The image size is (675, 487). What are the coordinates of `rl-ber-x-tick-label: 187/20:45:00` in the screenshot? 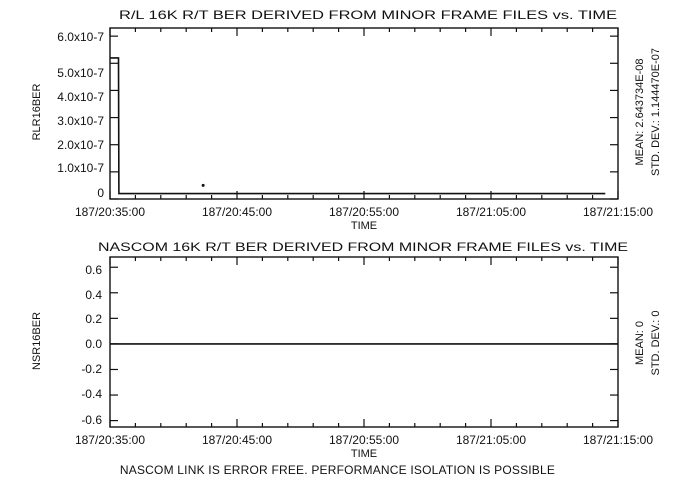 It's located at (237, 212).